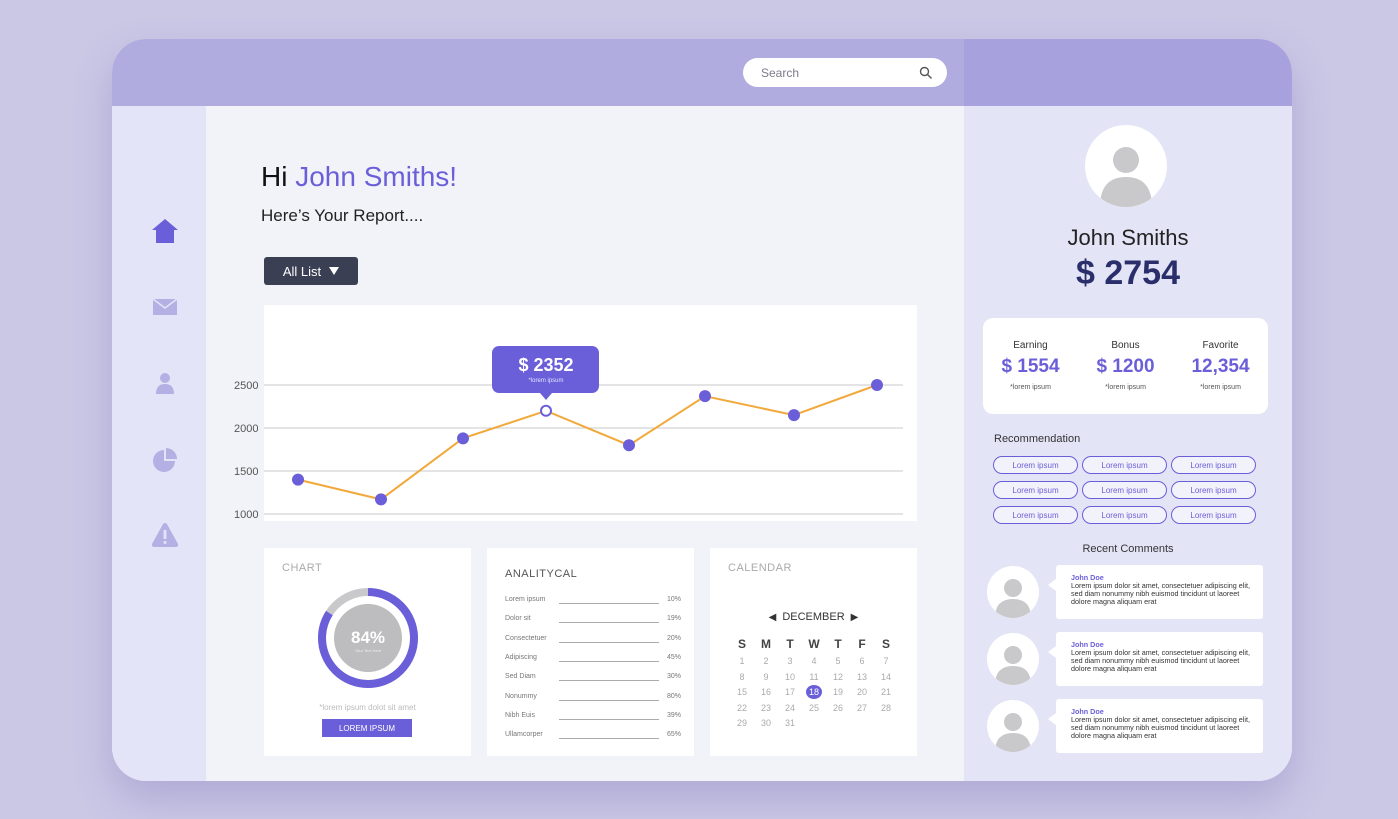  Describe the element at coordinates (1126, 177) in the screenshot. I see `user-avatar-icon` at that location.